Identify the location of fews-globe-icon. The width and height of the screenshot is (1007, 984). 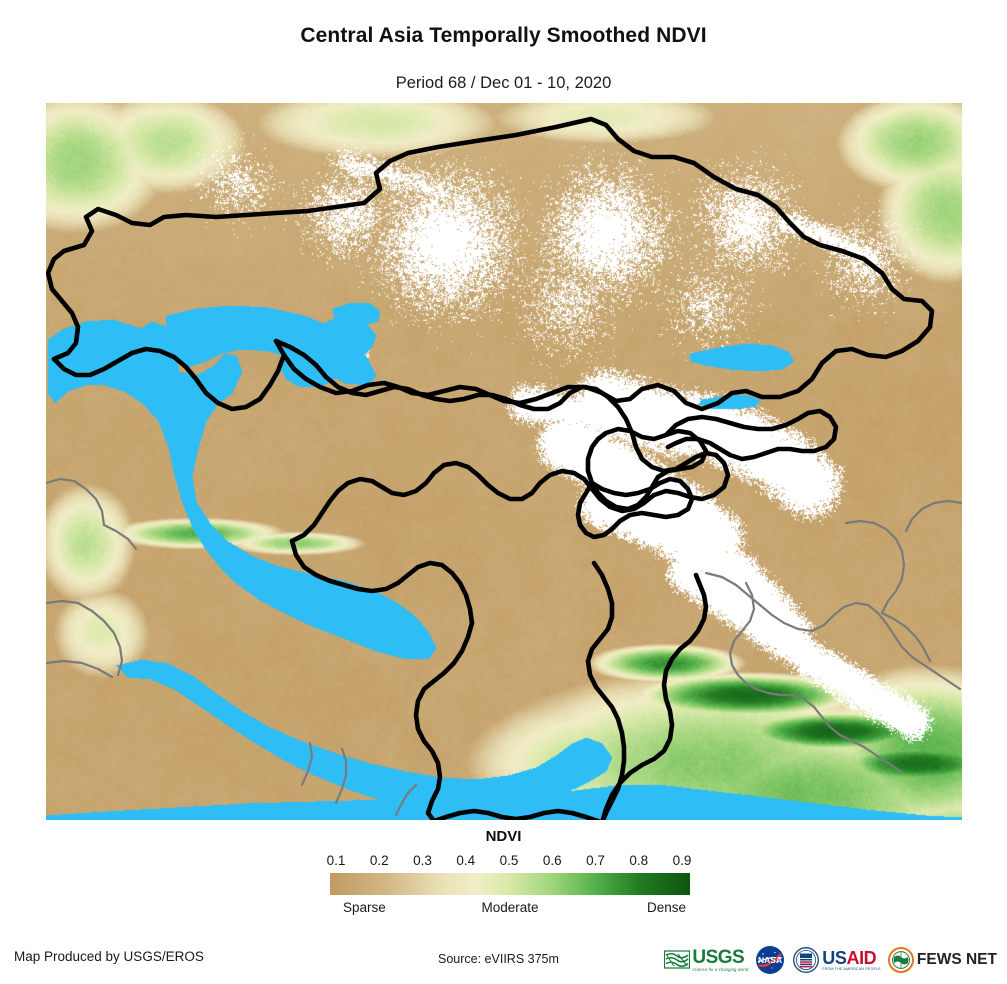
(900, 960).